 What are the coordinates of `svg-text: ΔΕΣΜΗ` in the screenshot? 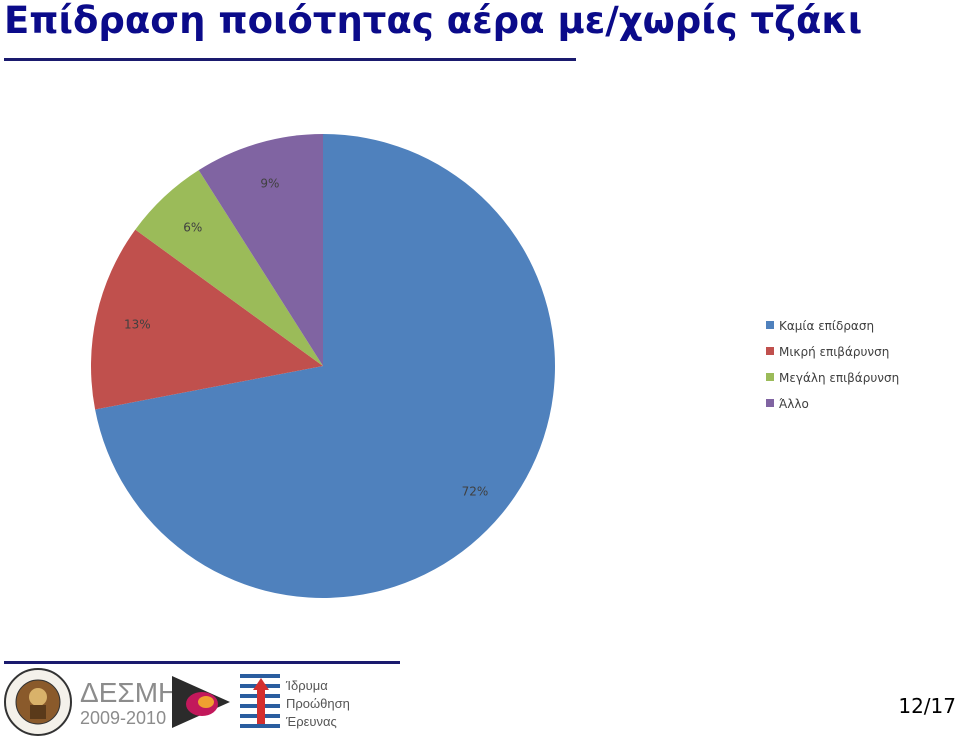 It's located at (129, 692).